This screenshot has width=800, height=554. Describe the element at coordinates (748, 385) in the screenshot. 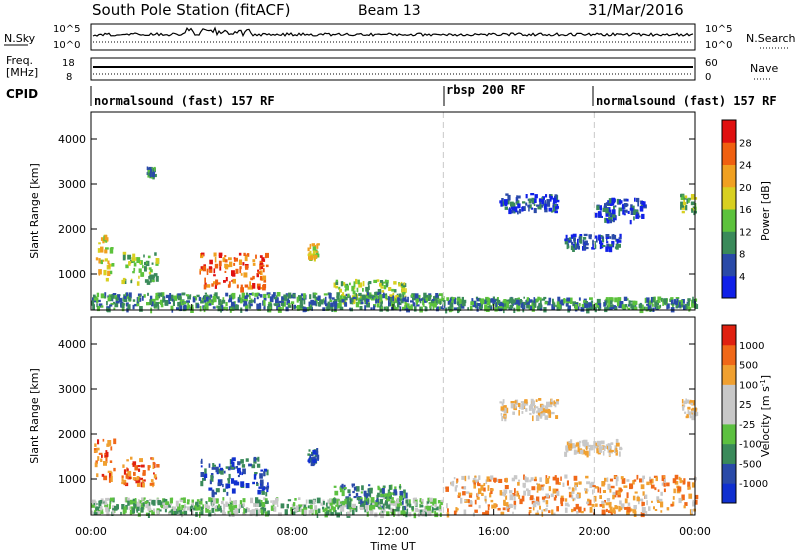

I see `velocity-colorbar-tick-label: 100` at that location.